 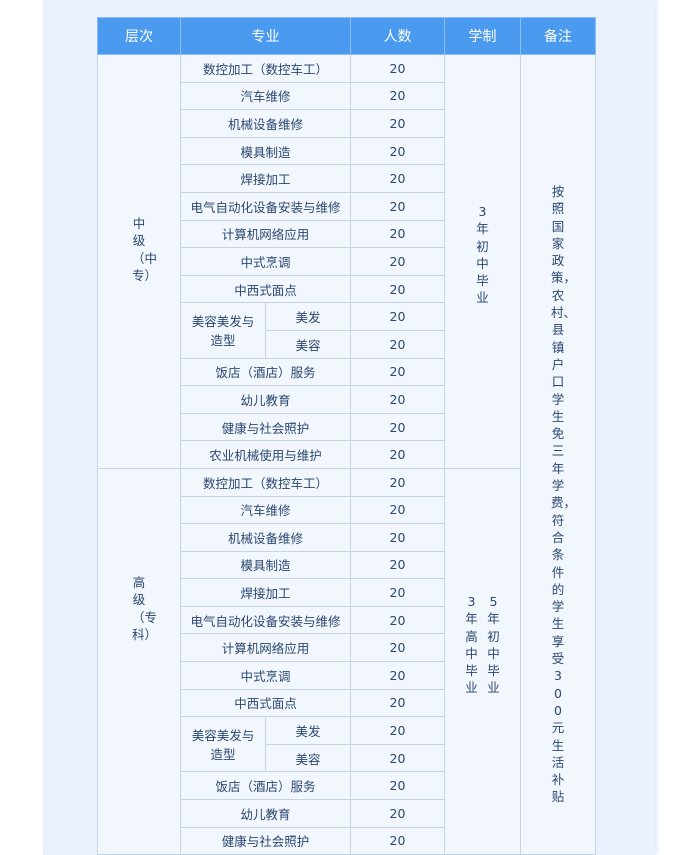 What do you see at coordinates (482, 255) in the screenshot?
I see `mid-duration-label: 3年初中毕业` at bounding box center [482, 255].